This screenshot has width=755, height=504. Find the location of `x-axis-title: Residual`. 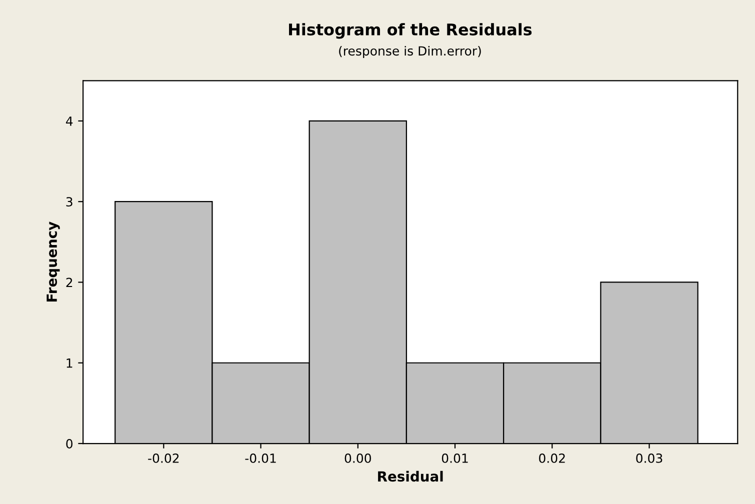

x-axis-title: Residual is located at coordinates (410, 476).